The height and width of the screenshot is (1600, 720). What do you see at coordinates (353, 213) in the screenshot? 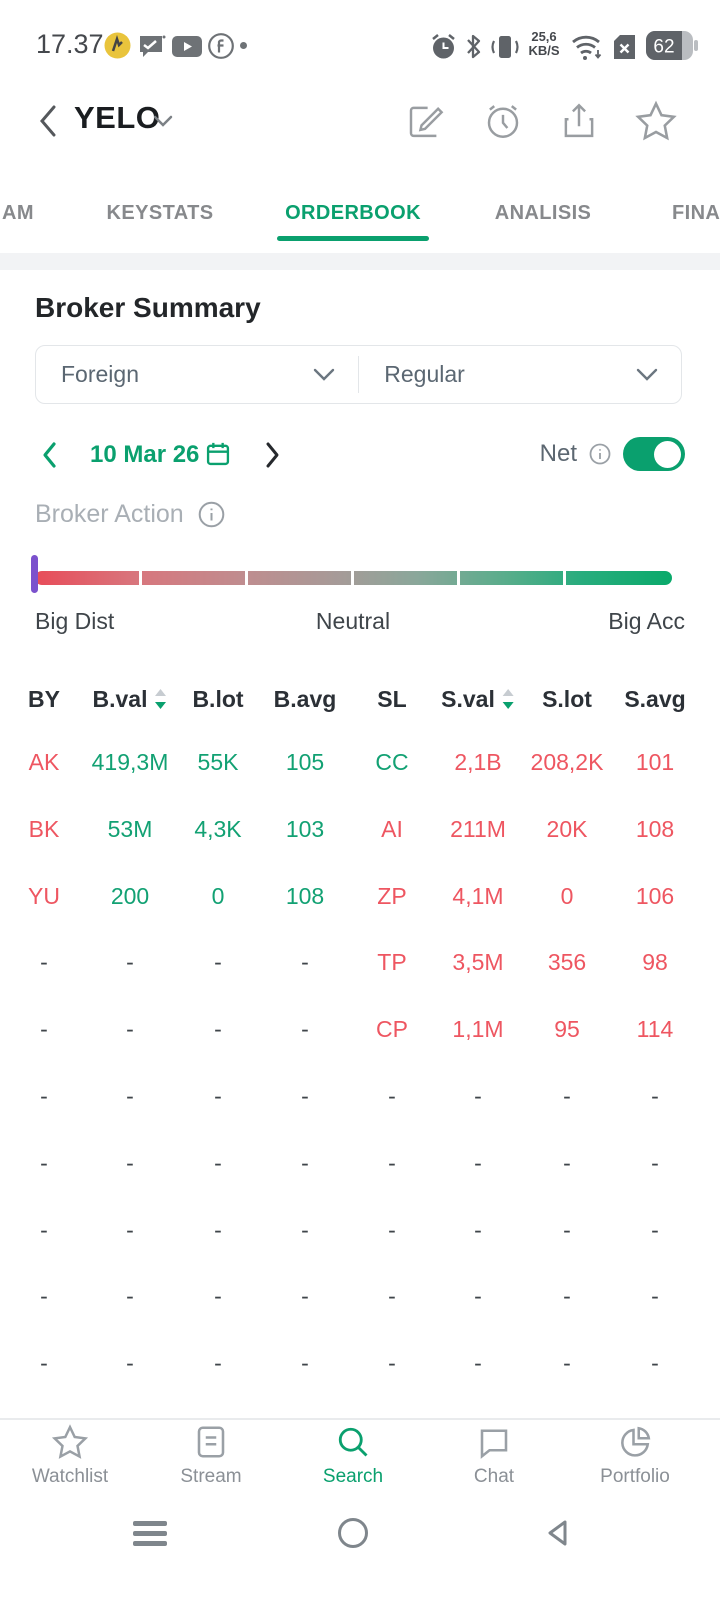
I see `tab-orderbook: ORDERBOOK` at bounding box center [353, 213].